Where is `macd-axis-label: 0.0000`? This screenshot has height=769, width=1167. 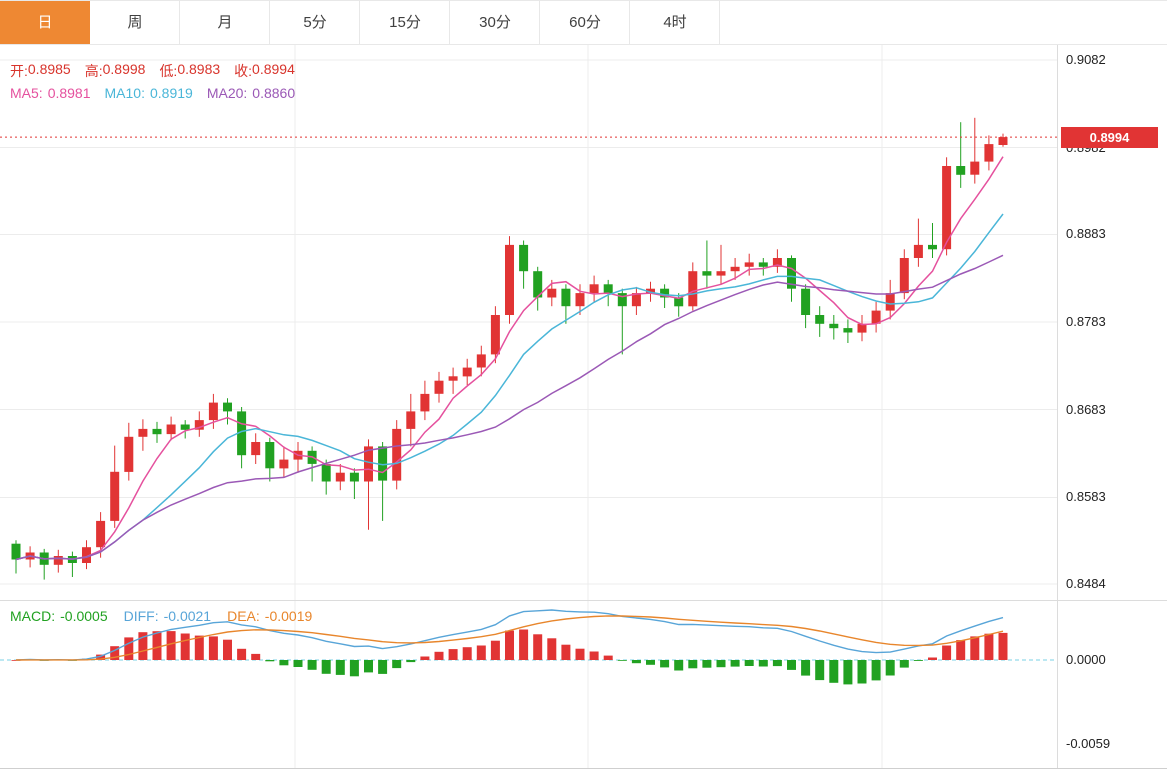
macd-axis-label: 0.0000 is located at coordinates (1086, 659).